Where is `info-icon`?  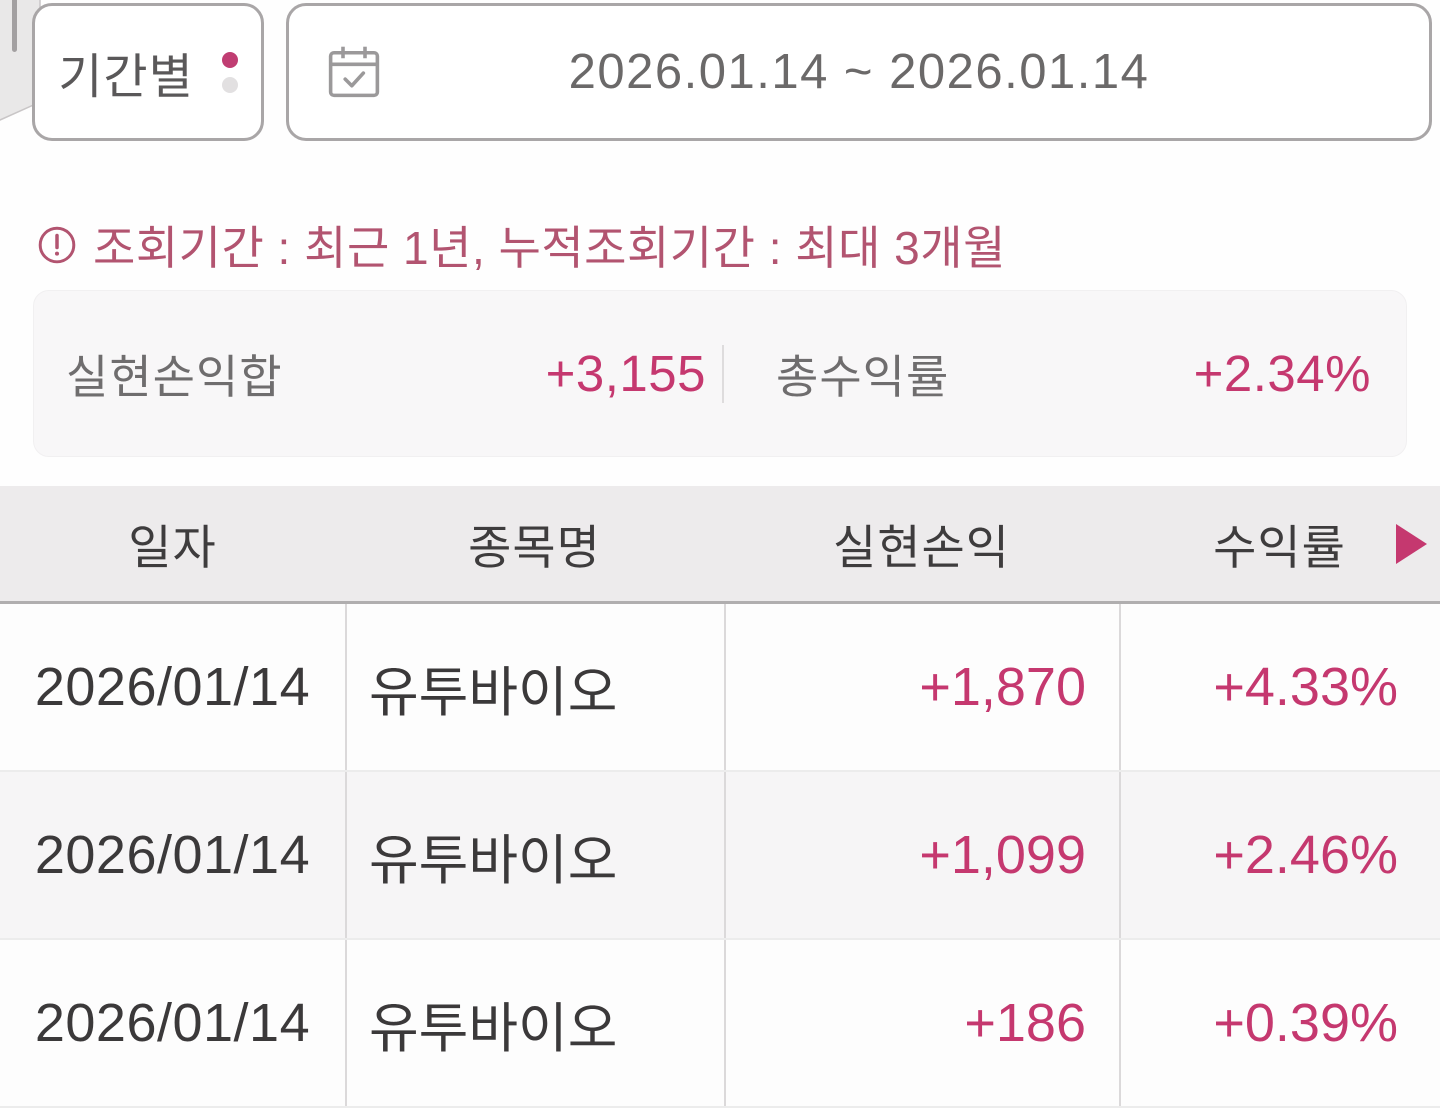 info-icon is located at coordinates (57, 245).